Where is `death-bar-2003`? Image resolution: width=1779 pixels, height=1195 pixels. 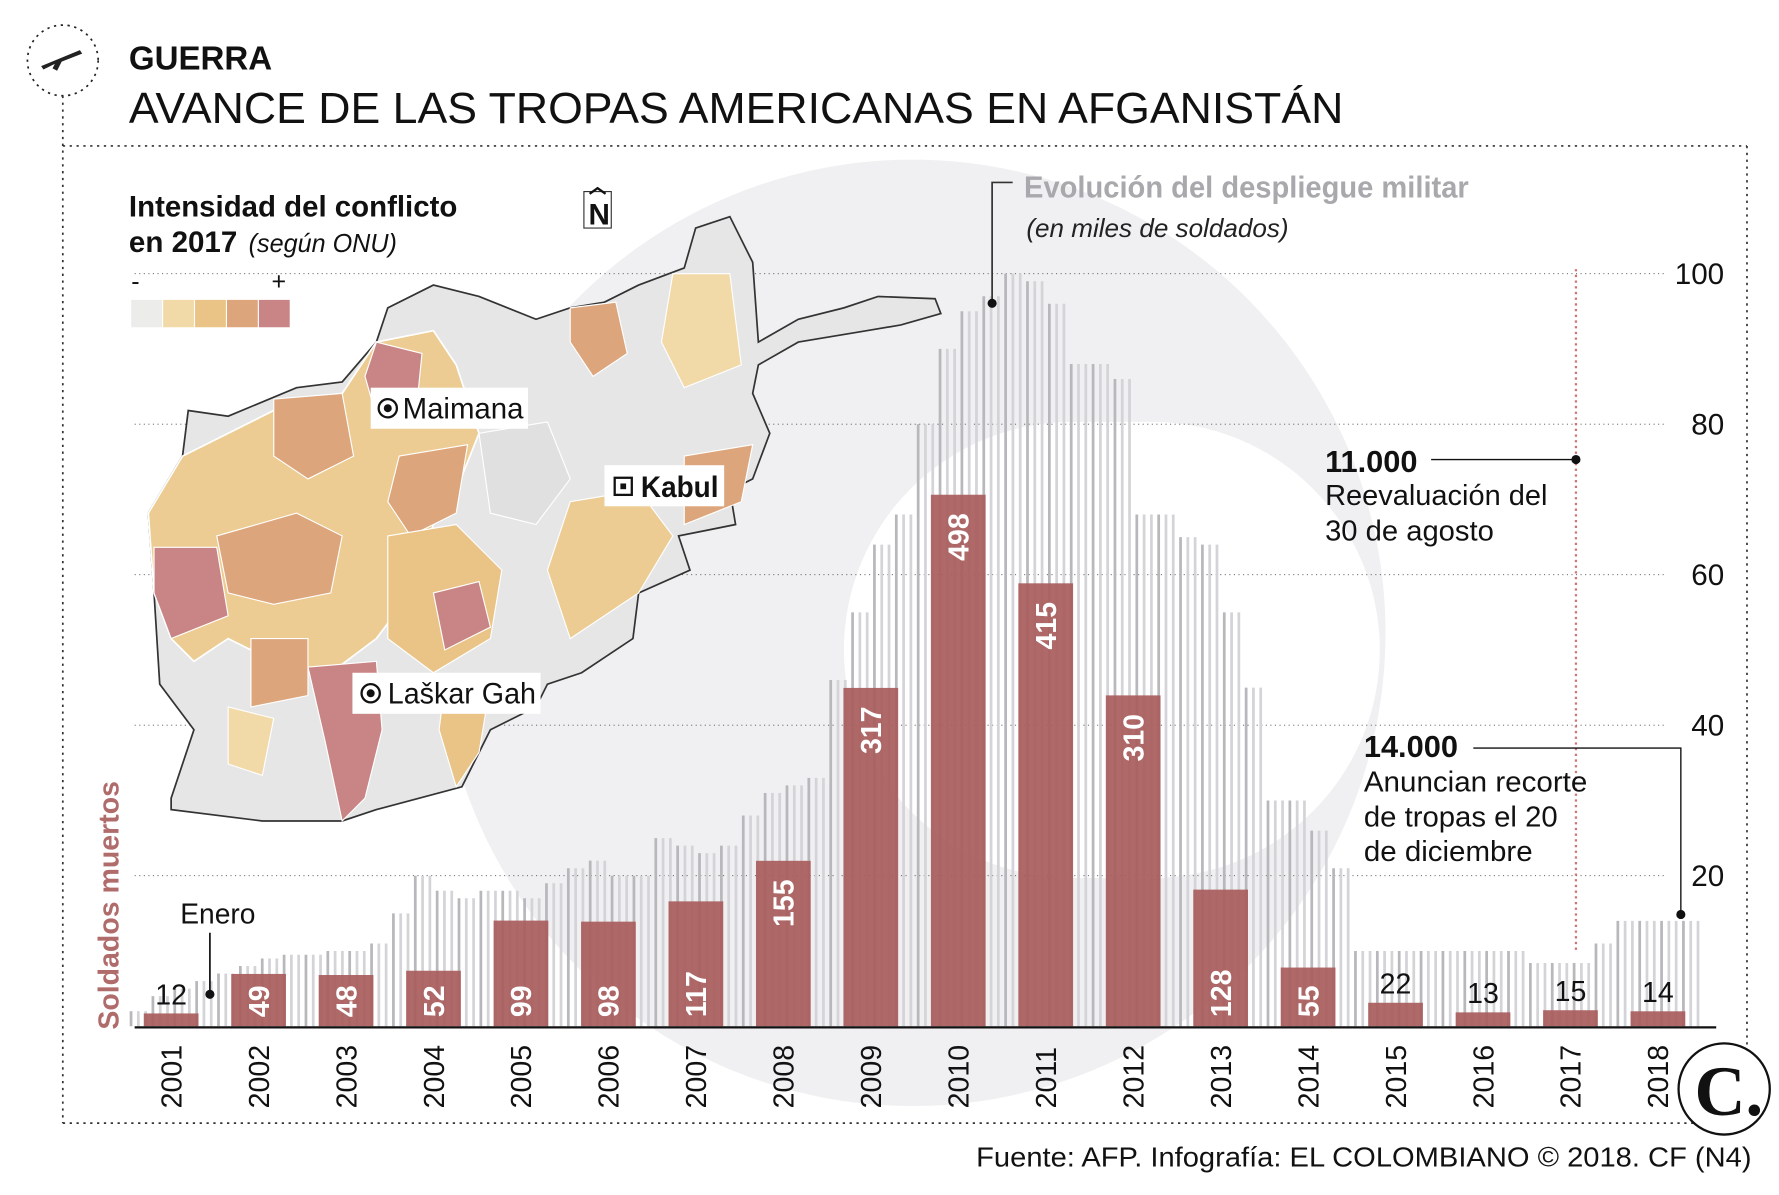 death-bar-2003 is located at coordinates (346, 1001).